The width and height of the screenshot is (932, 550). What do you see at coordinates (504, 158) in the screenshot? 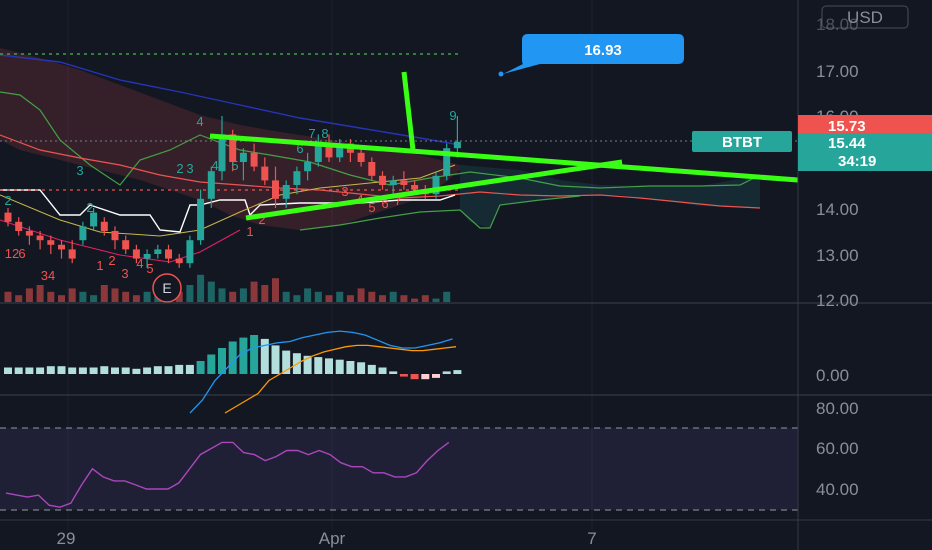
I see `trendline-resistance` at bounding box center [504, 158].